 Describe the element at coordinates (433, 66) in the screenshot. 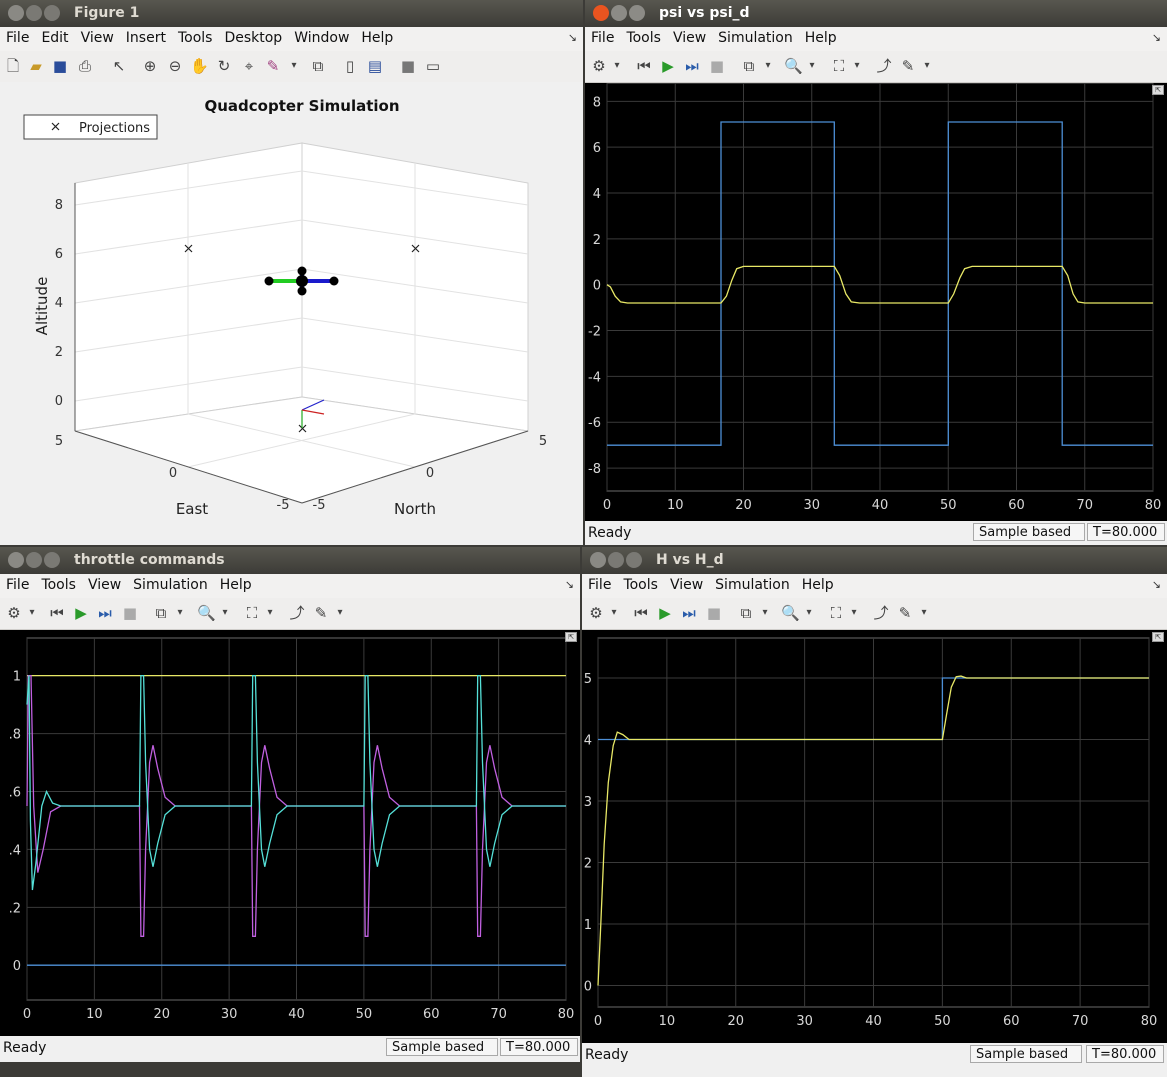

I see `show-tools-icon: ▭` at that location.